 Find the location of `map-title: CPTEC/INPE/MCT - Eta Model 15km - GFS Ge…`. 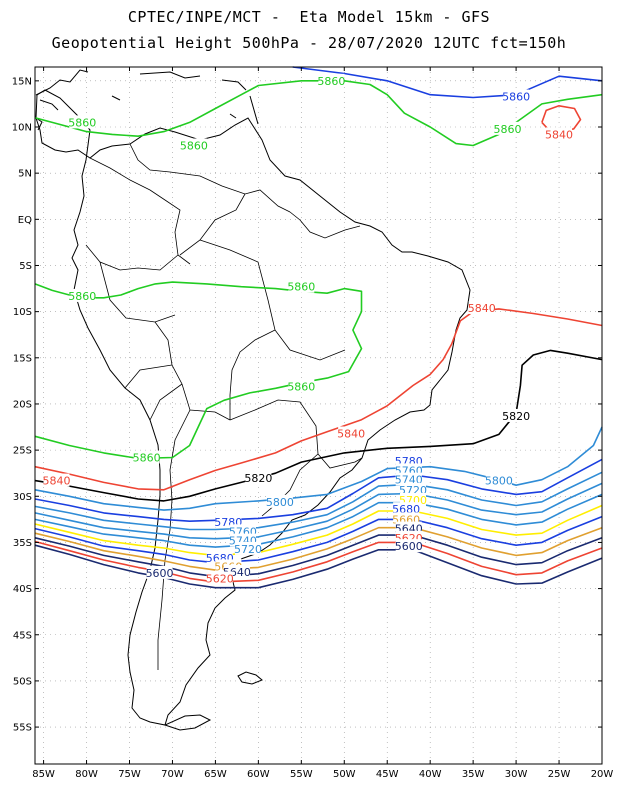

map-title: CPTEC/INPE/MCT - Eta Model 15km - GFS Ge… is located at coordinates (309, 30).